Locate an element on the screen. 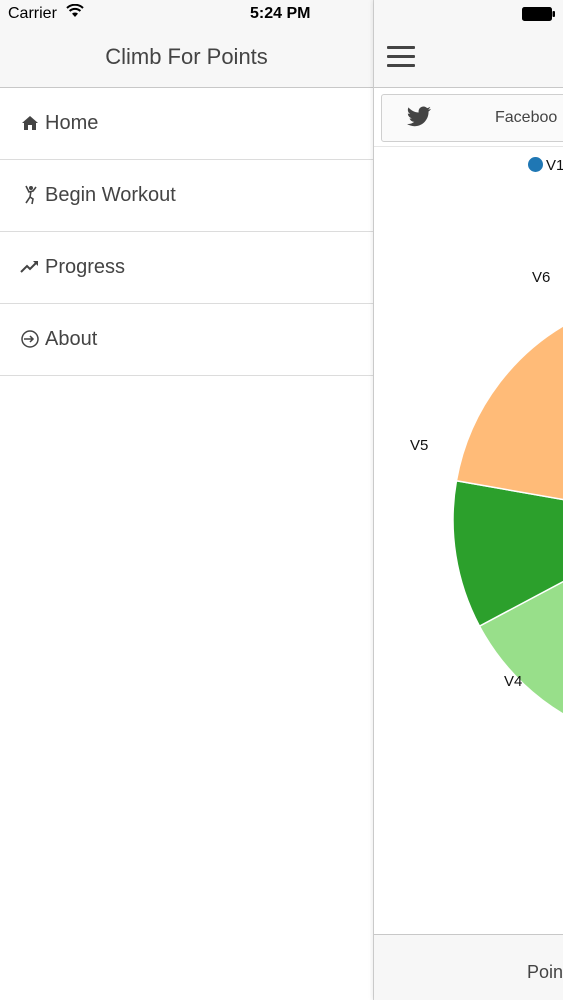  climber-icon is located at coordinates (31, 195).